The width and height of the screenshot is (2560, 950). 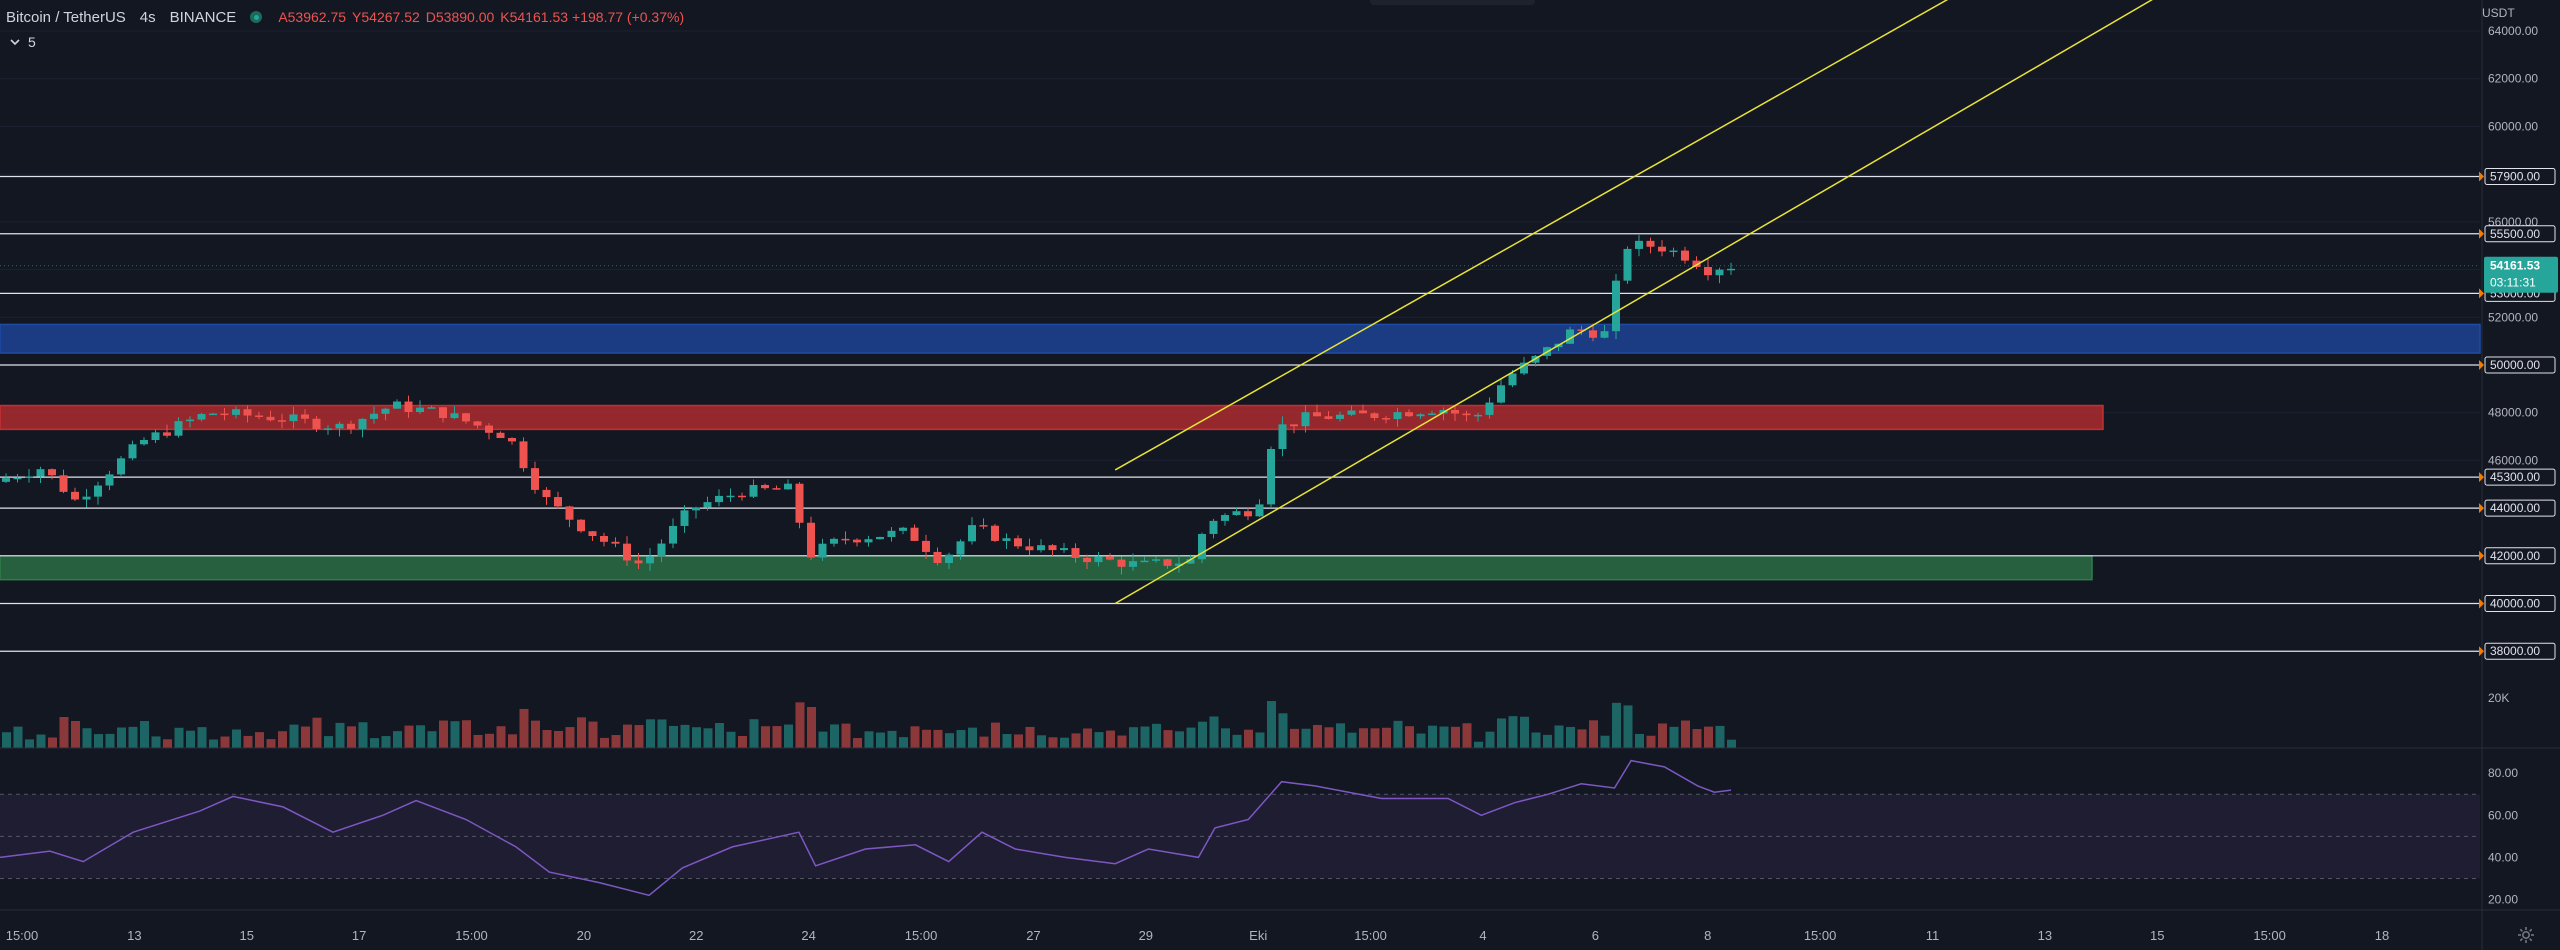 What do you see at coordinates (534, 17) in the screenshot?
I see `ohlc-close: K54161.53` at bounding box center [534, 17].